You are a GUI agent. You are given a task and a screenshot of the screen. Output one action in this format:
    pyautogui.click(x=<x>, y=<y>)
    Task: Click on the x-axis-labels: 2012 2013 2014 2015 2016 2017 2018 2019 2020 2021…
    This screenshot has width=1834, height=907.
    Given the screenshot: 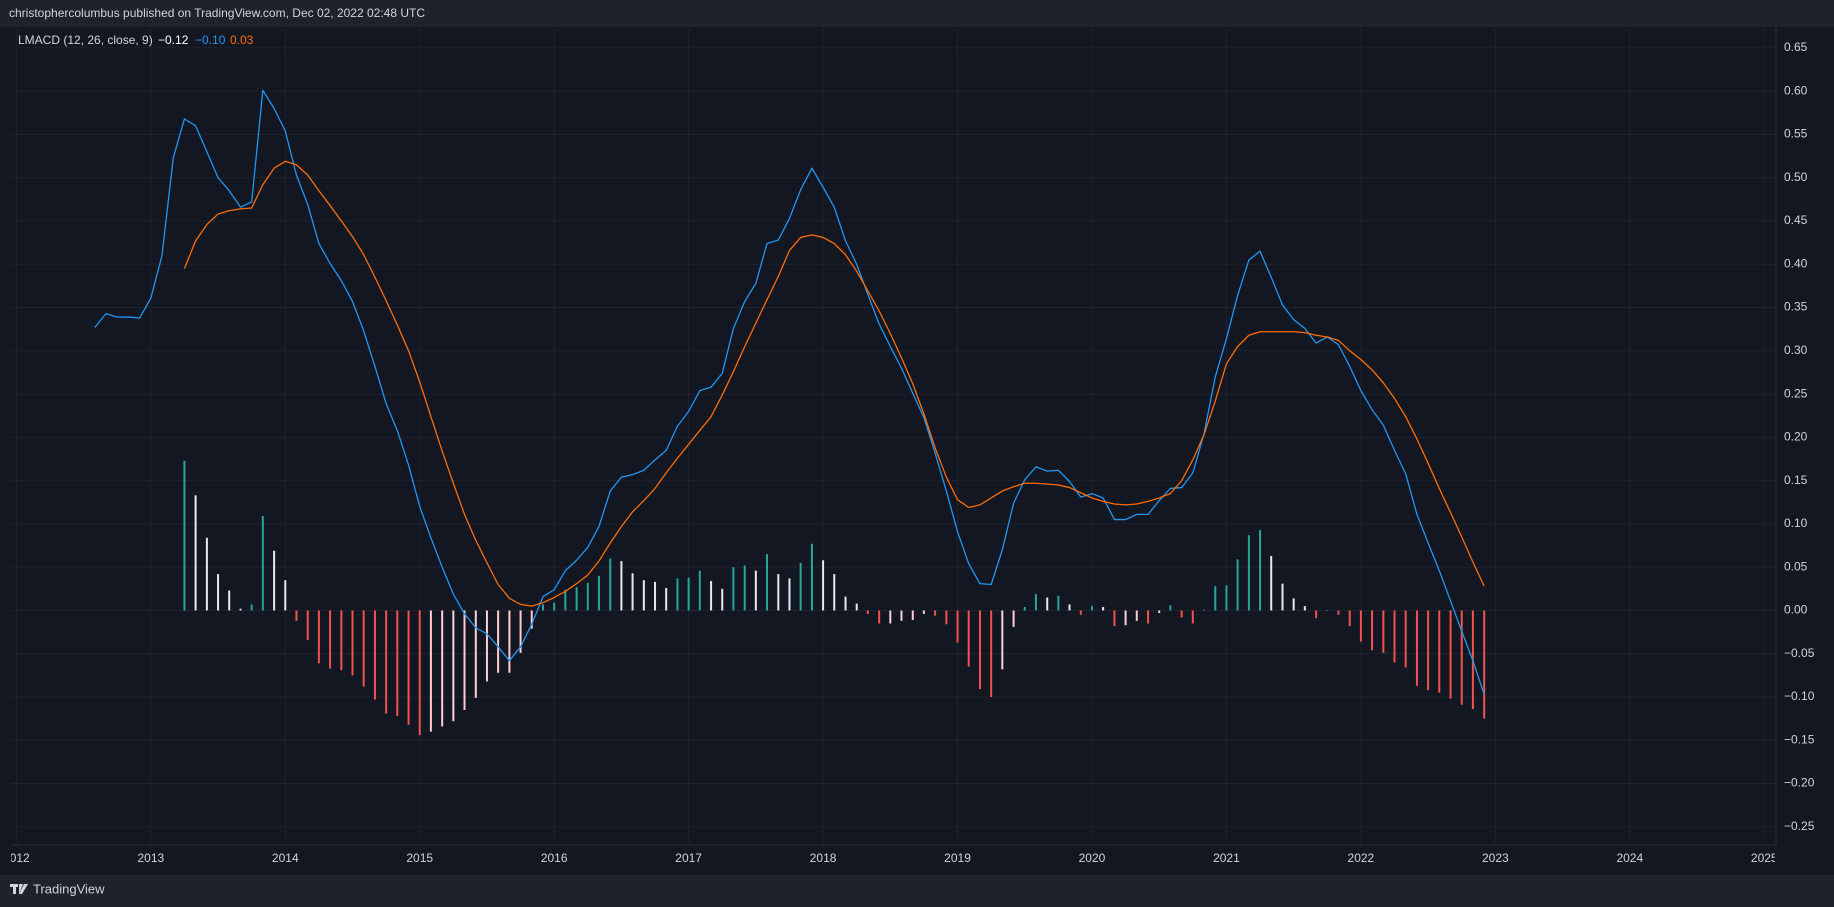 What is the action you would take?
    pyautogui.click(x=894, y=858)
    